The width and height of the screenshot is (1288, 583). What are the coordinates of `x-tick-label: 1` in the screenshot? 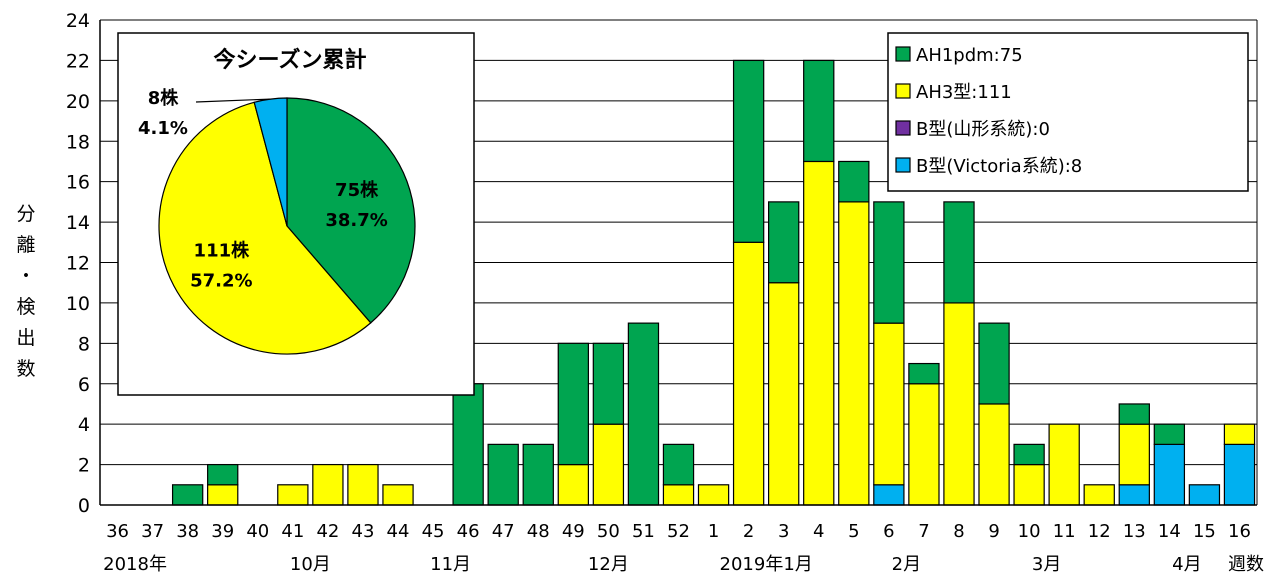 It's located at (713, 531).